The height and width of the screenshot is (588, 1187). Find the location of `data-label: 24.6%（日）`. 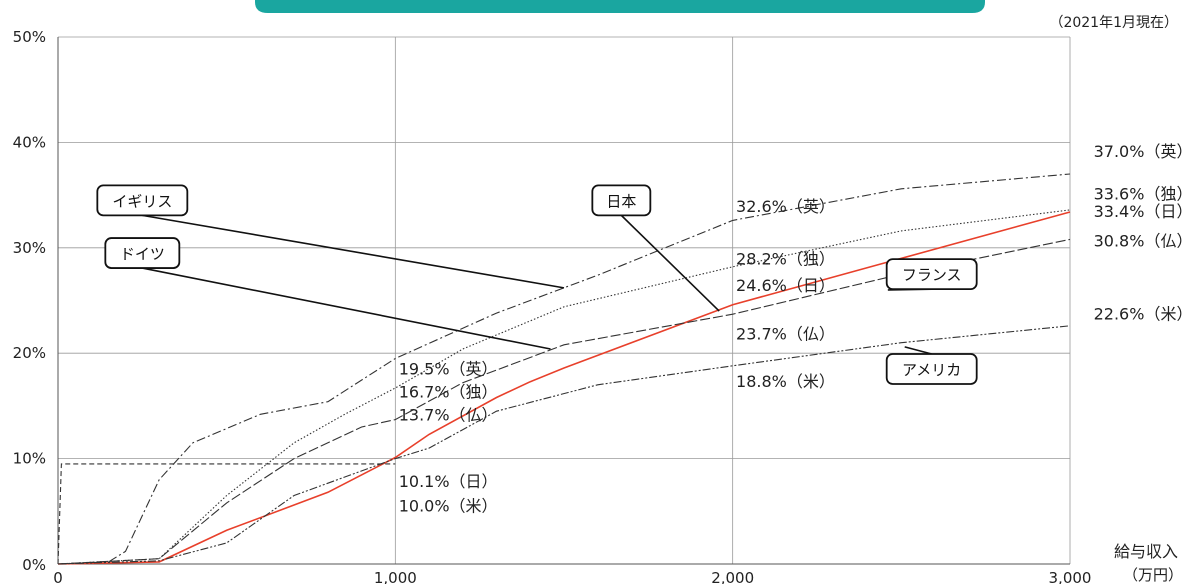

data-label: 24.6%（日） is located at coordinates (785, 285).